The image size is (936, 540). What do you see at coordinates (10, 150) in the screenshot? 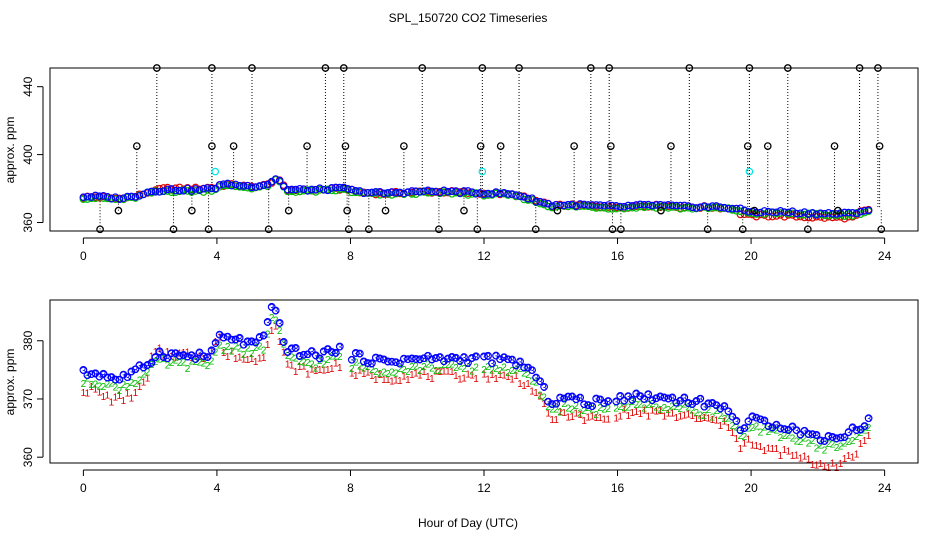
I see `top-y-axis-label: approx. ppm` at bounding box center [10, 150].